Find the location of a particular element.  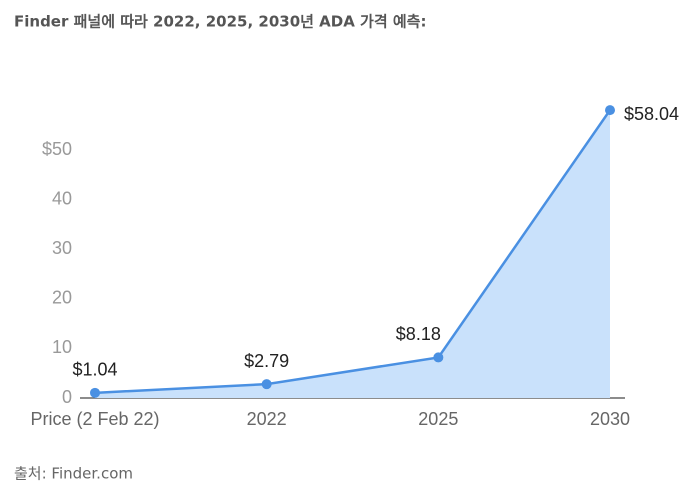

value-label: $1.04 is located at coordinates (94, 370).